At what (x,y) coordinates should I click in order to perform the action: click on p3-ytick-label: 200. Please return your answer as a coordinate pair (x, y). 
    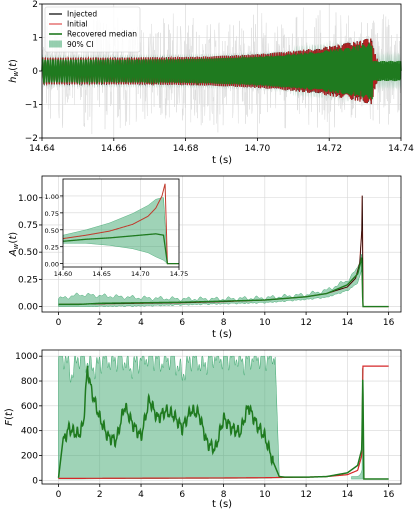
    Looking at the image, I should click on (29, 456).